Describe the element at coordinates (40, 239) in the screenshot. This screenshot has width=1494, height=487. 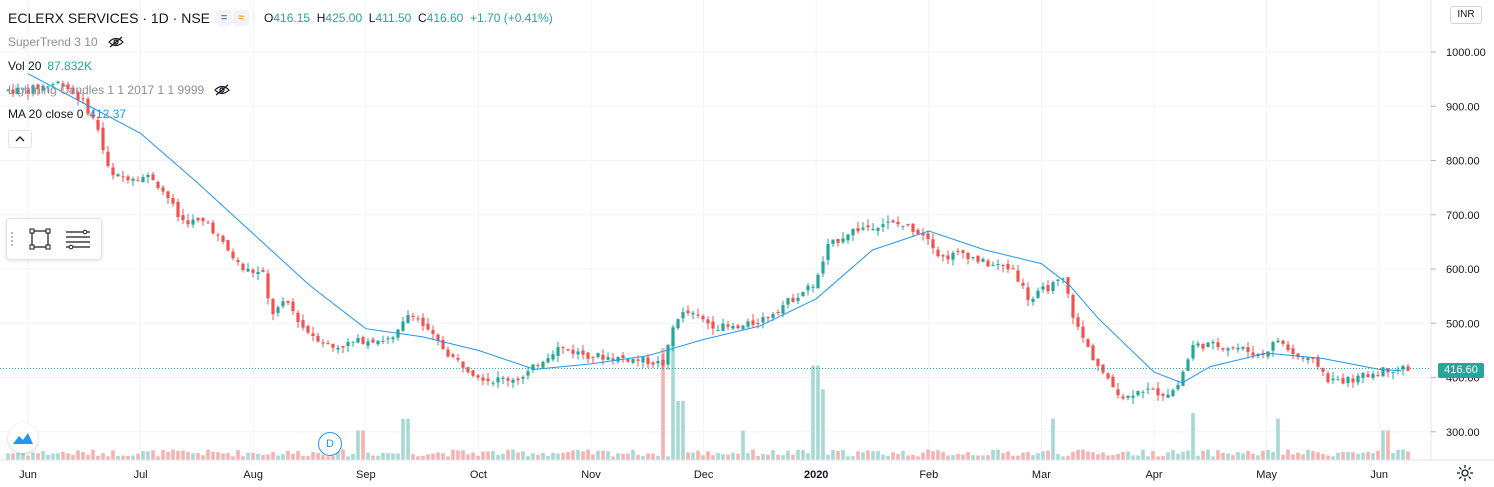
I see `rectangle-tool-button` at that location.